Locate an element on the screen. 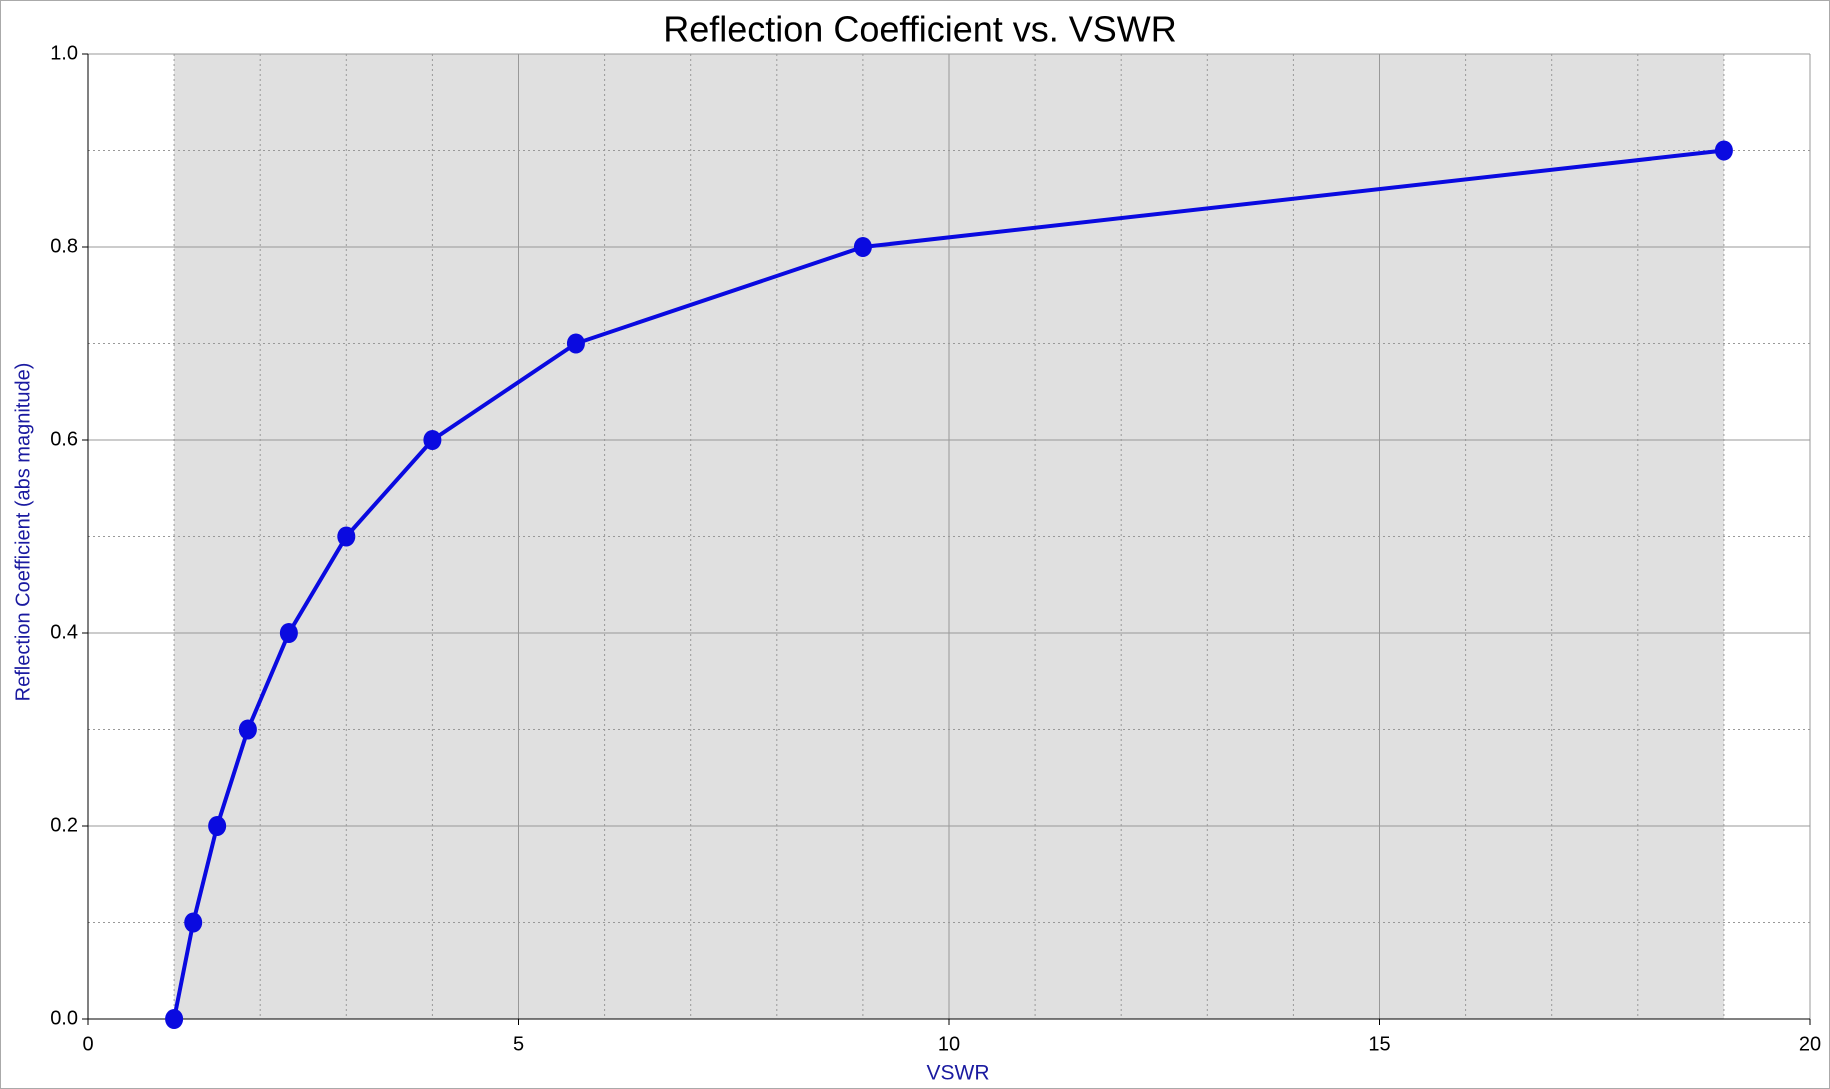  y-tick-label: 0.6 is located at coordinates (64, 439).